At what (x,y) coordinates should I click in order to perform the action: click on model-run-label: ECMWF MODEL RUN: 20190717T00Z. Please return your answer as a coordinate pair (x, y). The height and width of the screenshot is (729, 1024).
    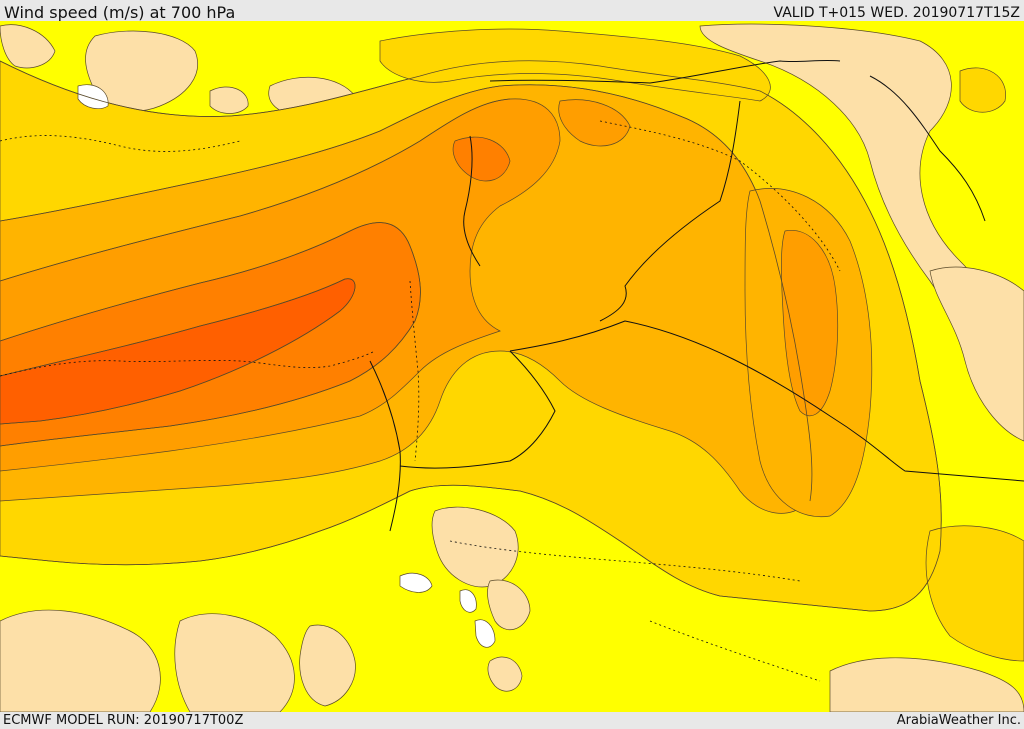
    Looking at the image, I should click on (123, 720).